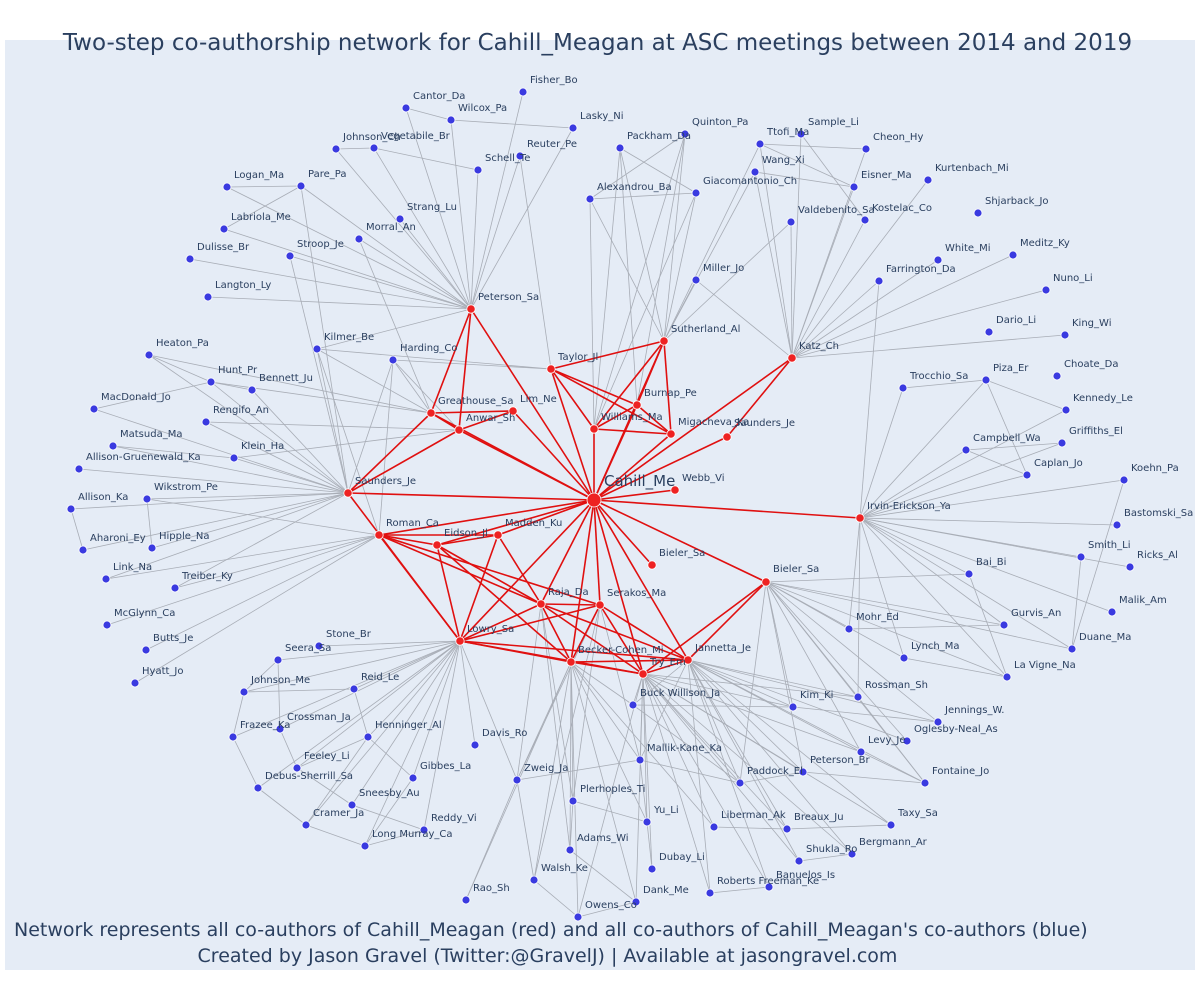 The width and height of the screenshot is (1200, 1000). I want to click on node-serakos-ma, so click(600, 605).